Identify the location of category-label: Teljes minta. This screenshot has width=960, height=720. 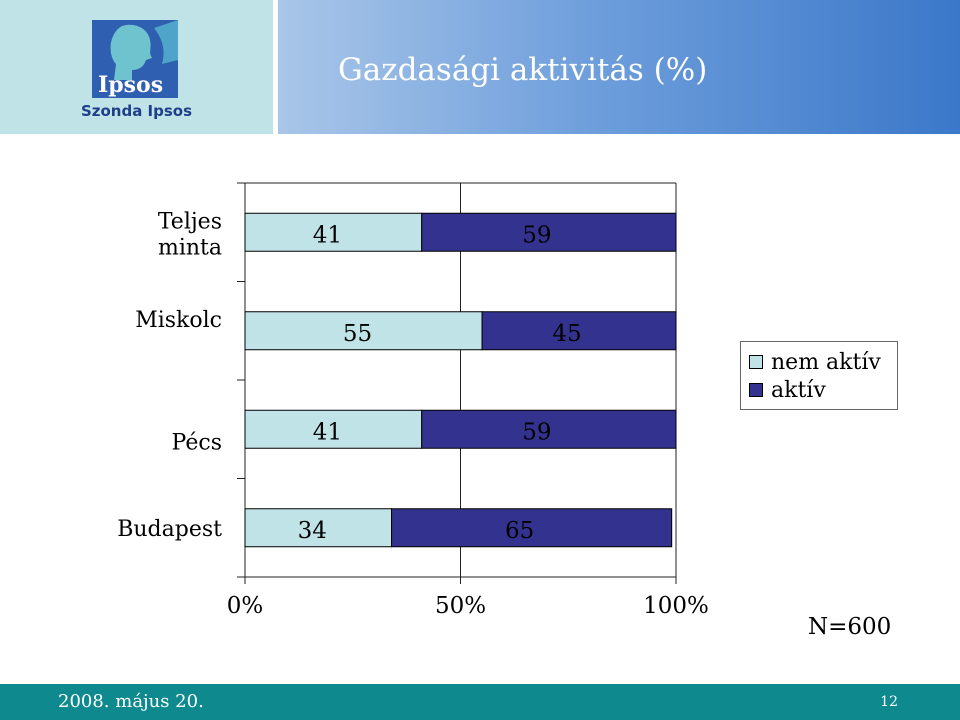
(190, 234).